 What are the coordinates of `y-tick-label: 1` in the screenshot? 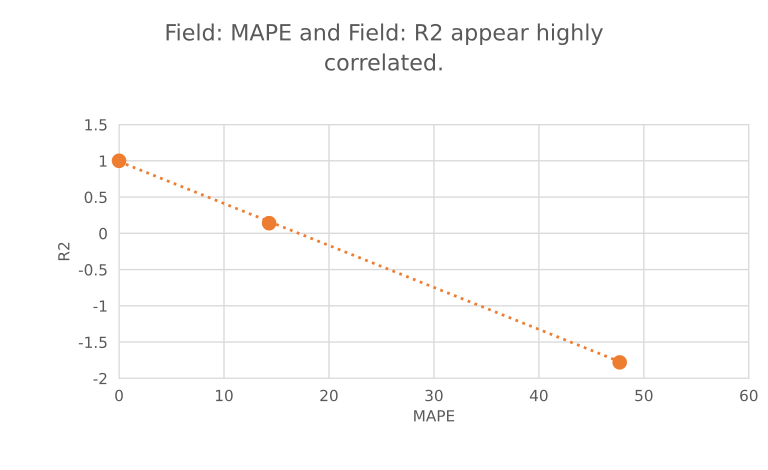 It's located at (103, 161).